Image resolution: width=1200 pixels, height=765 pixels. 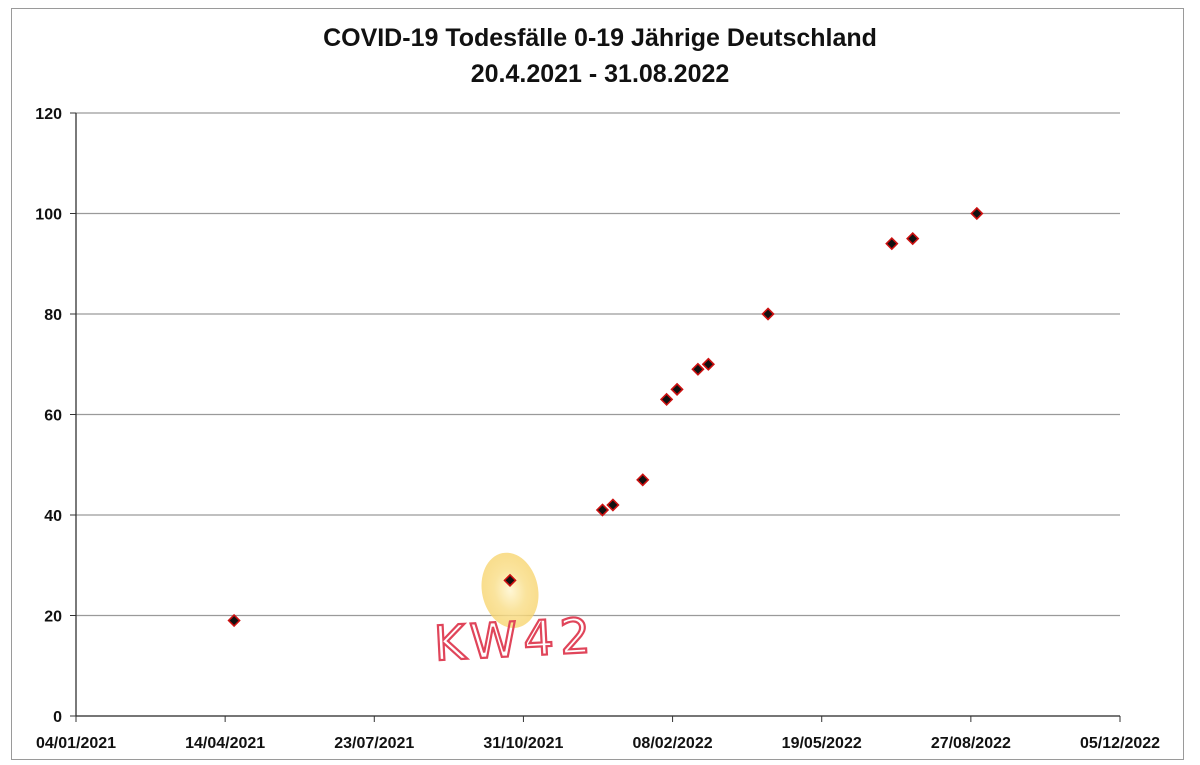 What do you see at coordinates (225, 743) in the screenshot?
I see `x-tick-label: 14/04/2021` at bounding box center [225, 743].